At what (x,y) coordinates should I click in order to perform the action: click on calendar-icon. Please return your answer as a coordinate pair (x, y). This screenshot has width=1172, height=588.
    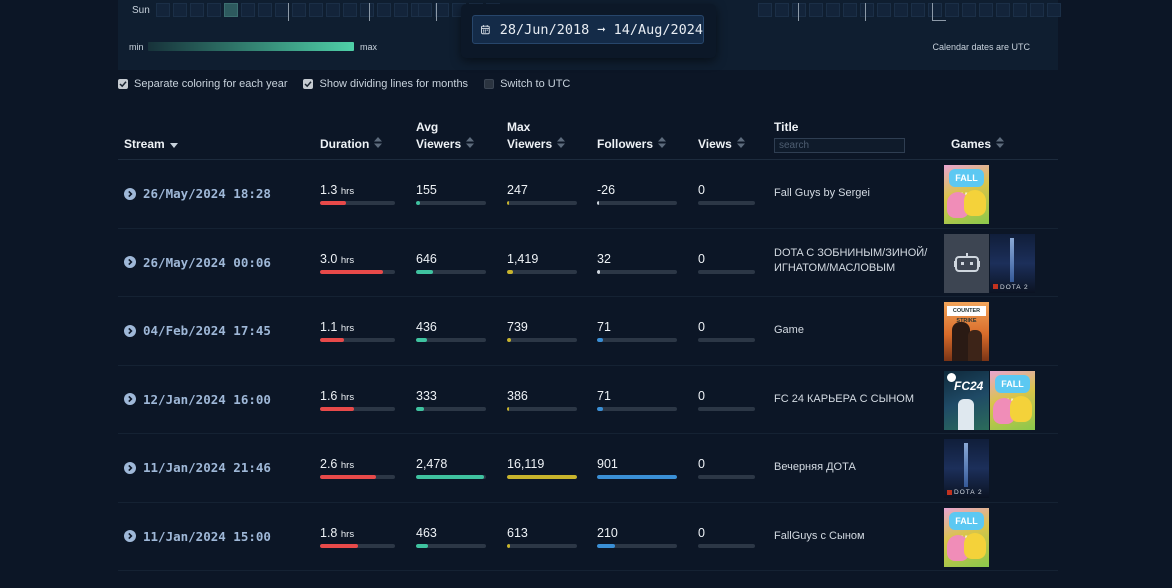
    Looking at the image, I should click on (485, 30).